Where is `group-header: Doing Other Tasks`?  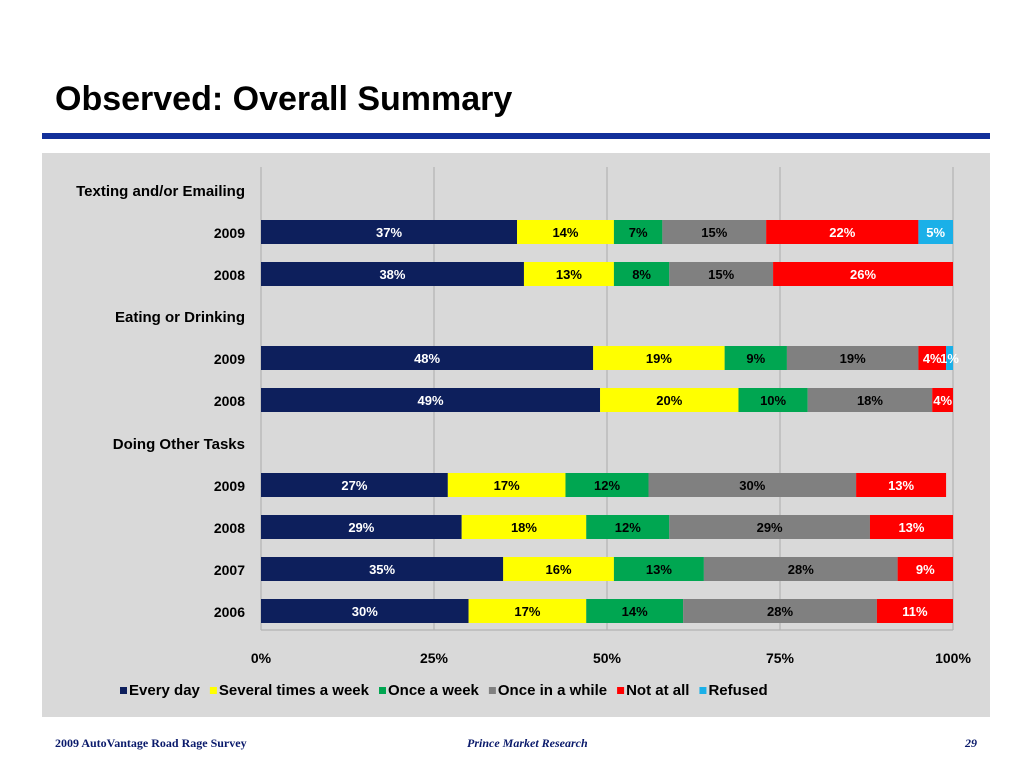 group-header: Doing Other Tasks is located at coordinates (179, 444).